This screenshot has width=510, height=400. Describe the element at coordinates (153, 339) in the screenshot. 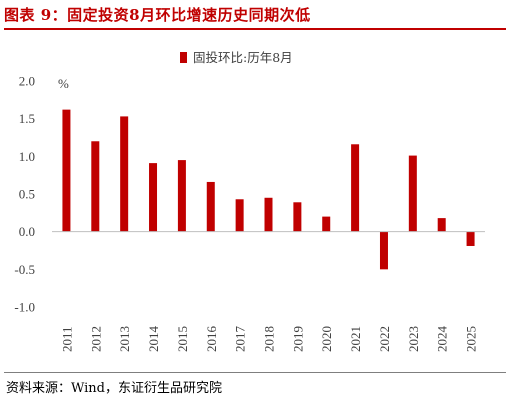

I see `x-tick-label: 2014` at that location.